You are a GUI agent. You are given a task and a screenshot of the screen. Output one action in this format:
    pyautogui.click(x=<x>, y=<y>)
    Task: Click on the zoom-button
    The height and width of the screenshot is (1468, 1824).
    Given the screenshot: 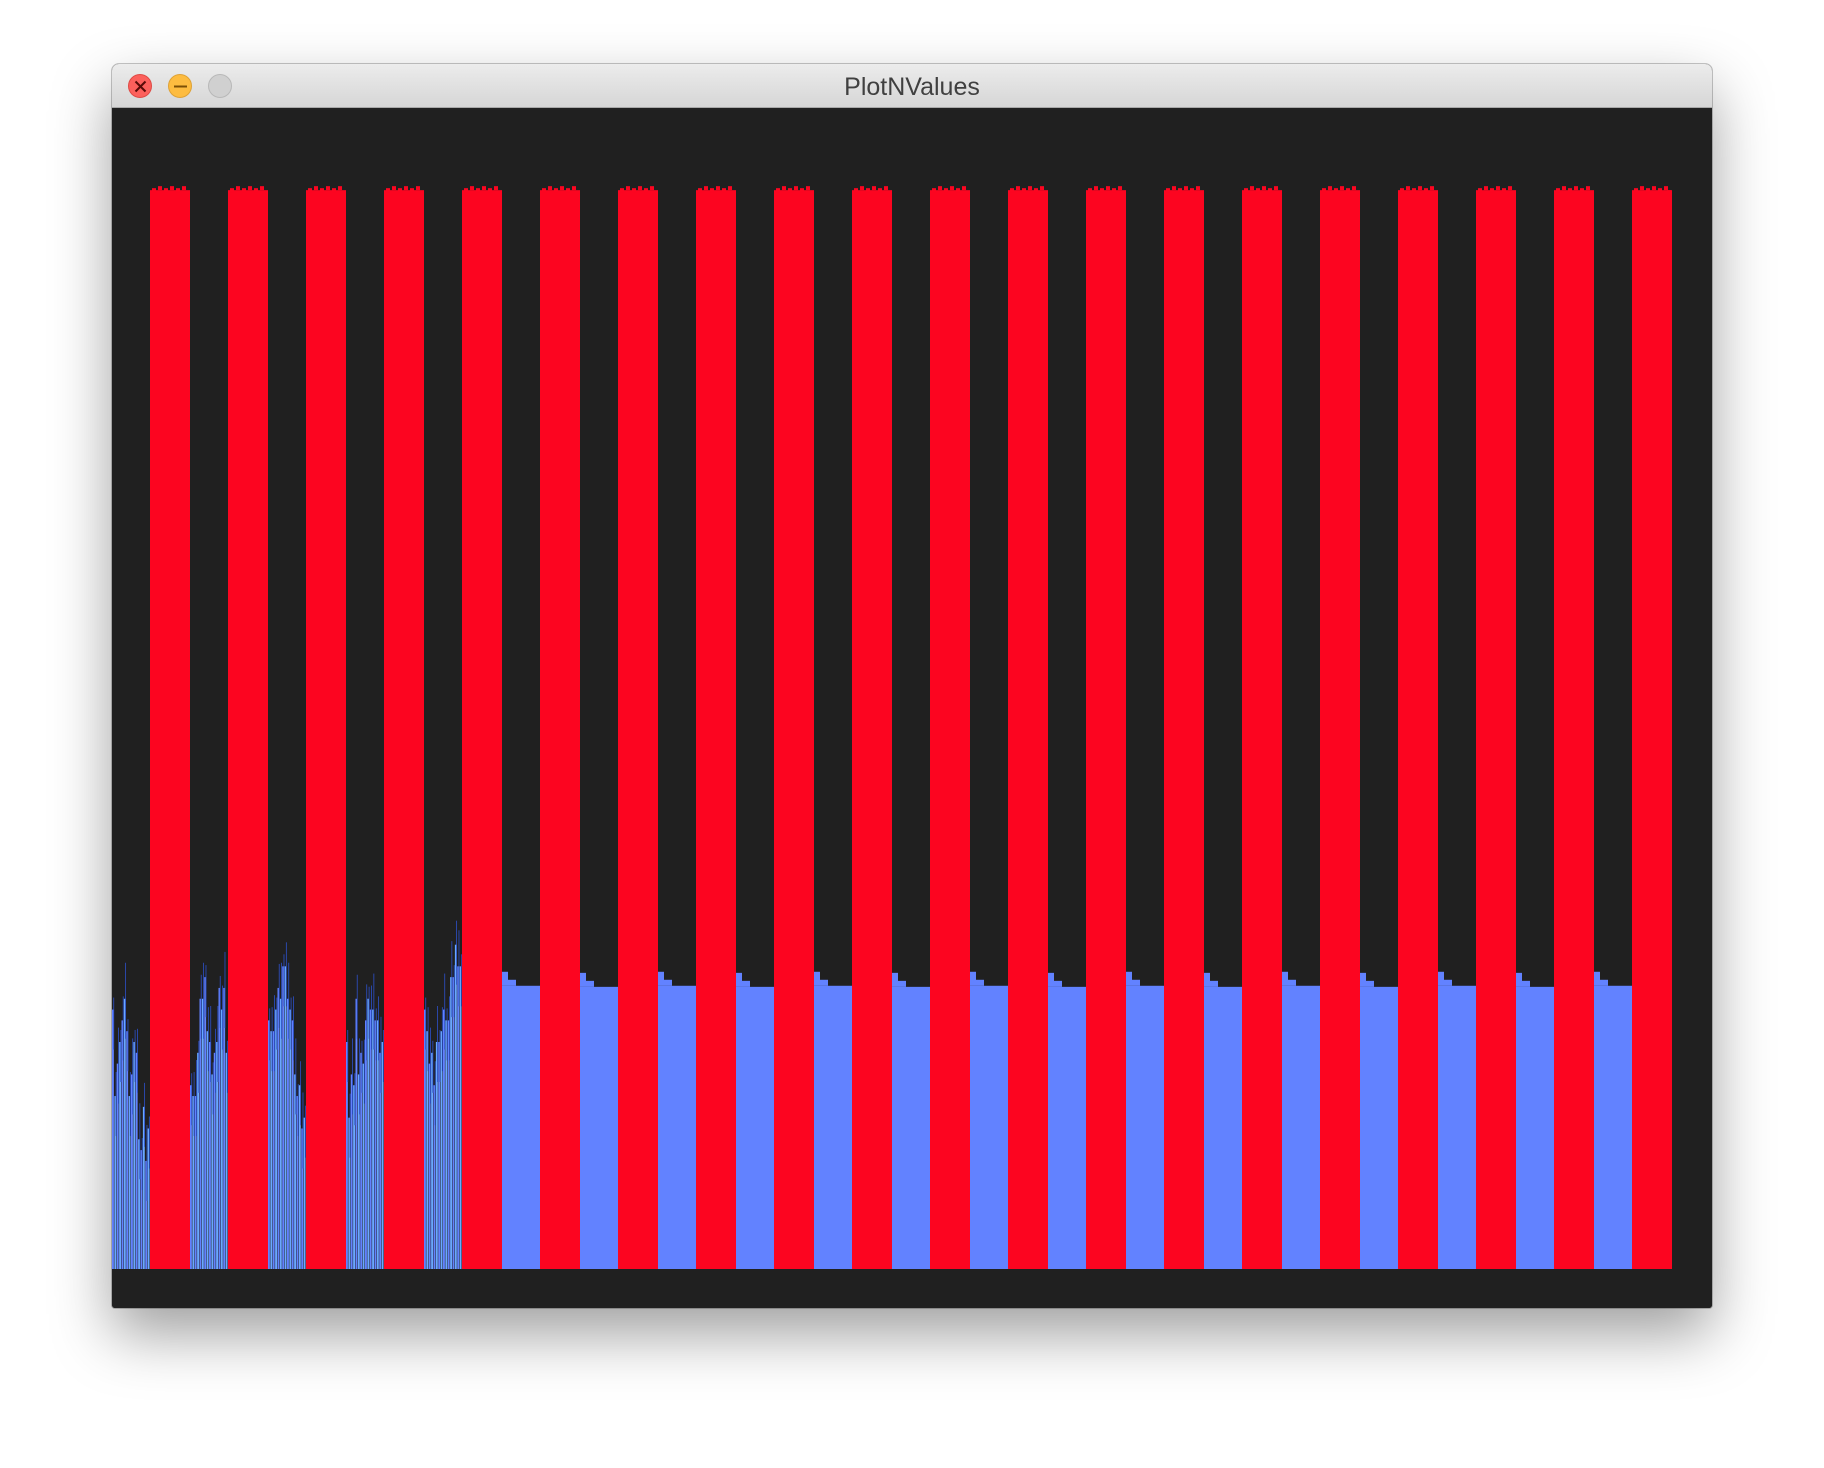 What is the action you would take?
    pyautogui.click(x=220, y=86)
    